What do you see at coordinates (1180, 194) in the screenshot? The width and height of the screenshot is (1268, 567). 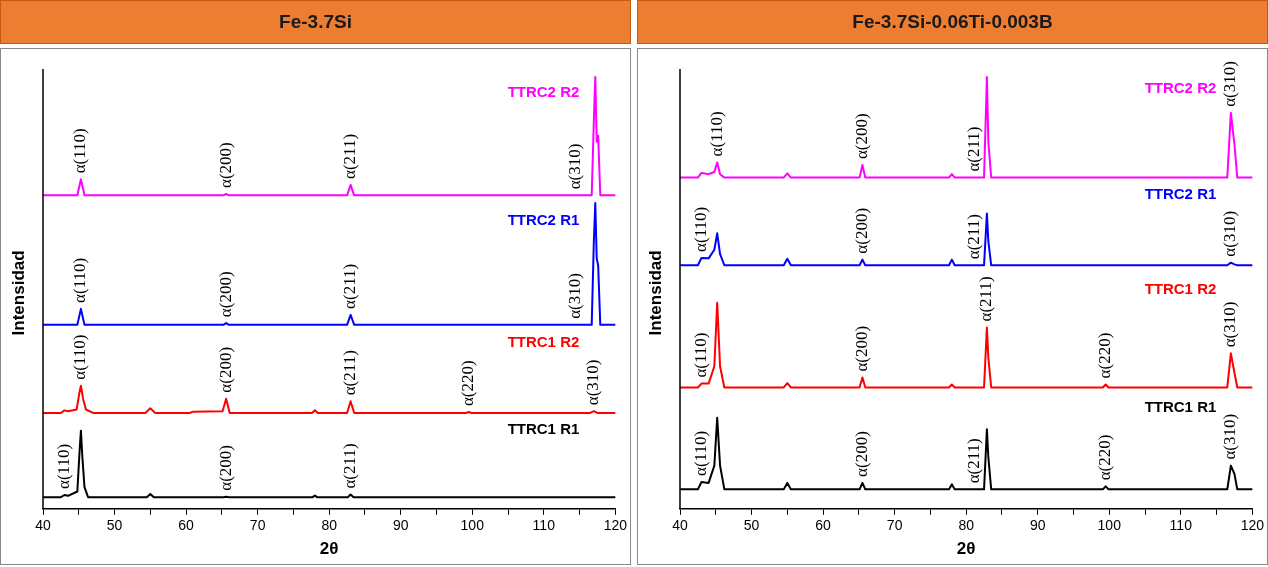 I see `text: TTRC2 R1` at bounding box center [1180, 194].